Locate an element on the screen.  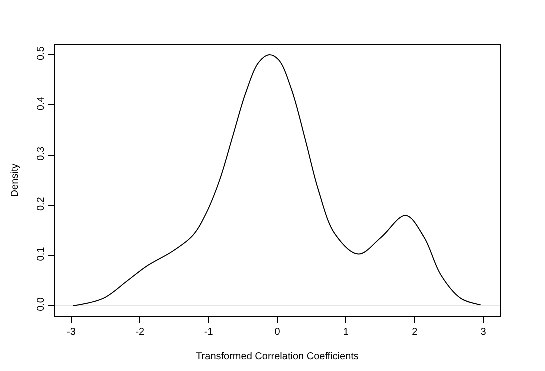
y-tick-label: 0.2 is located at coordinates (41, 204).